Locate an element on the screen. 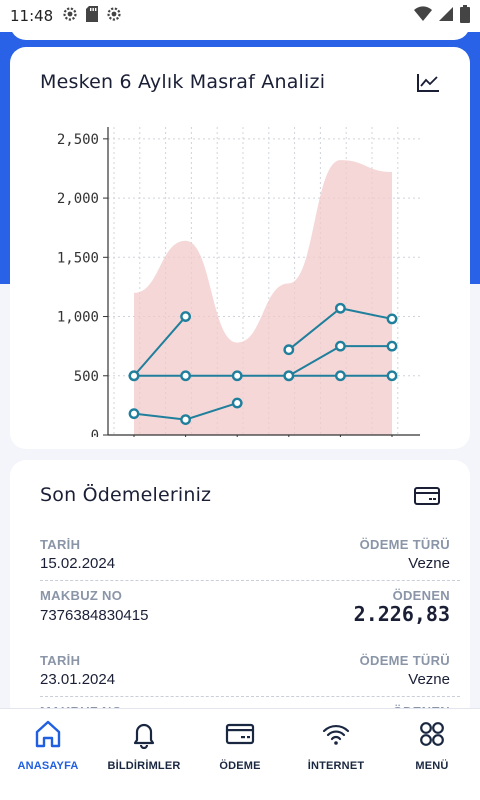  grid-menu-icon is located at coordinates (432, 736).